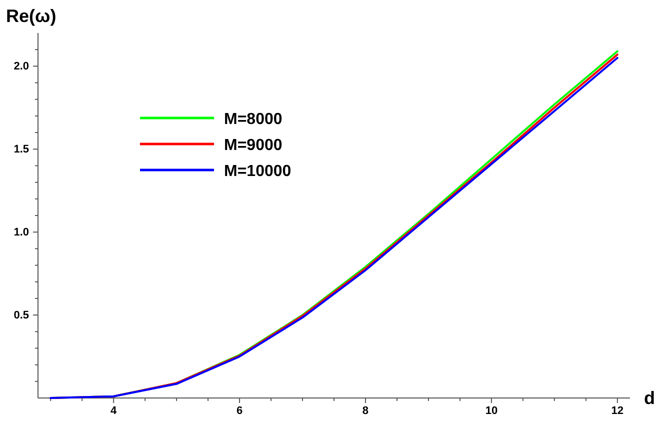  Describe the element at coordinates (21, 150) in the screenshot. I see `y-tick-label: 1.5` at that location.